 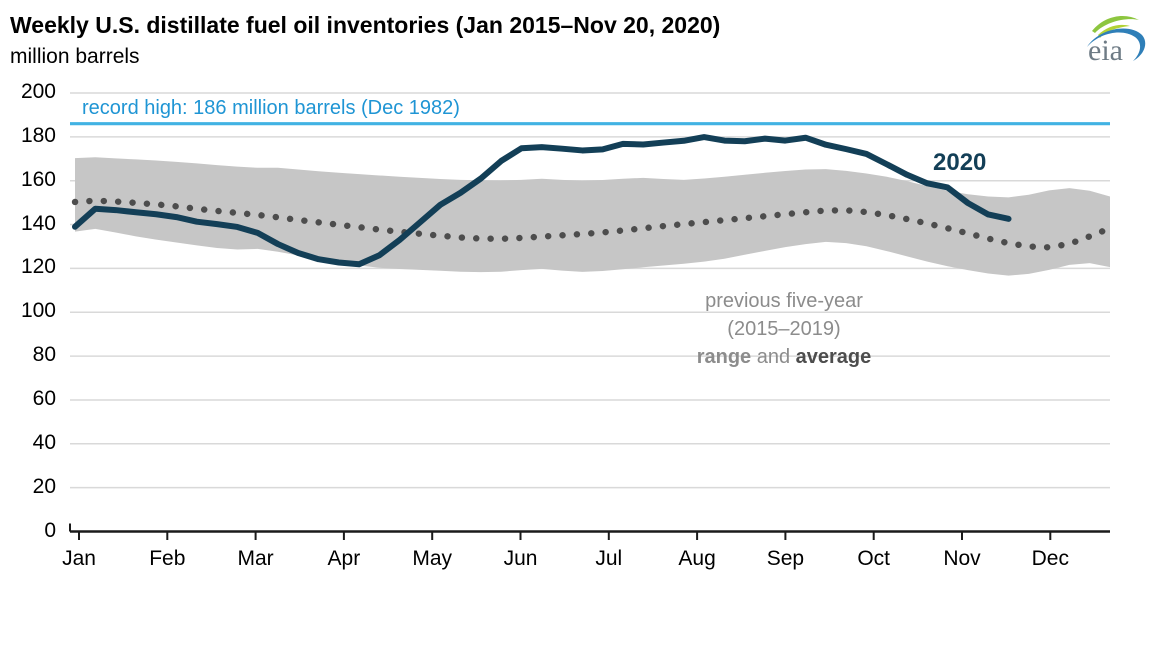 I want to click on eia-logo: eia, so click(x=1116, y=41).